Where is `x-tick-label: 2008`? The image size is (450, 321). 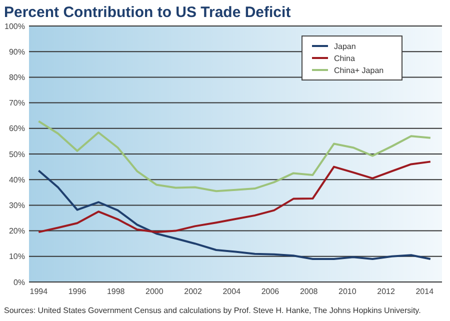 x-tick-label: 2008 is located at coordinates (309, 291).